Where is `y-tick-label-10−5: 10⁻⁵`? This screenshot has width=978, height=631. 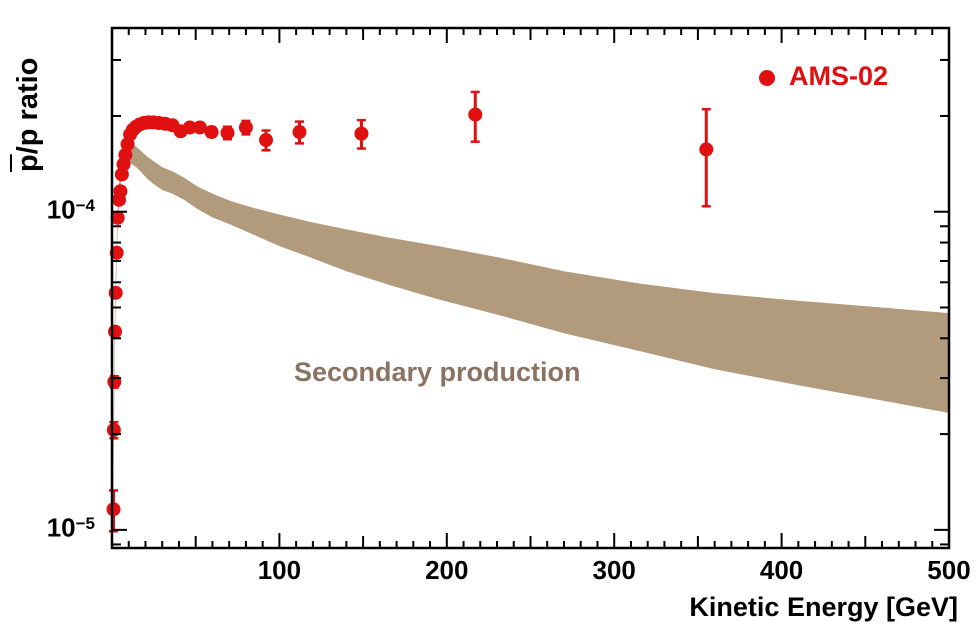
y-tick-label-10−5: 10⁻⁵ is located at coordinates (70, 527).